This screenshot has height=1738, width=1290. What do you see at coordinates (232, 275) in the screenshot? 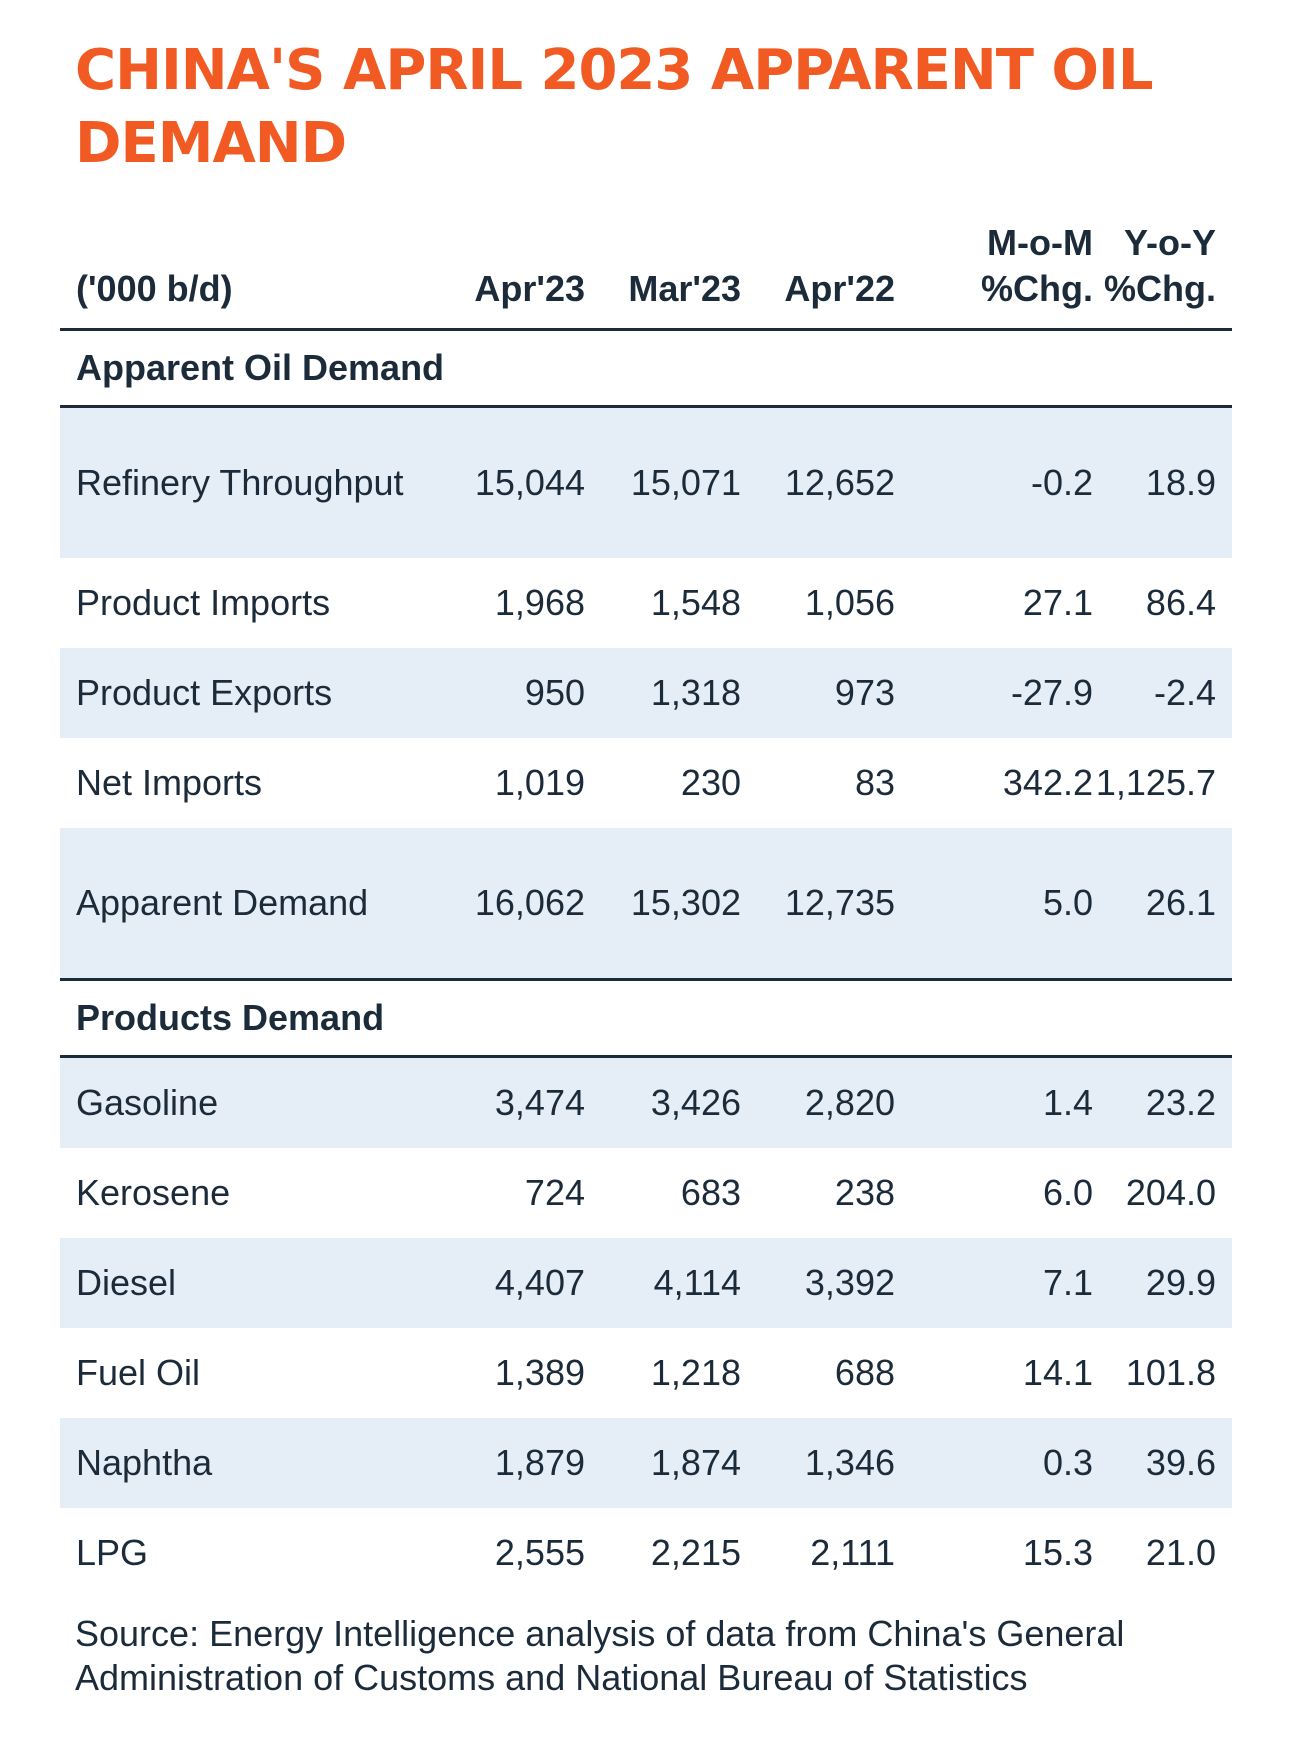
I see `unit-label: ('000 b/d)` at bounding box center [232, 275].